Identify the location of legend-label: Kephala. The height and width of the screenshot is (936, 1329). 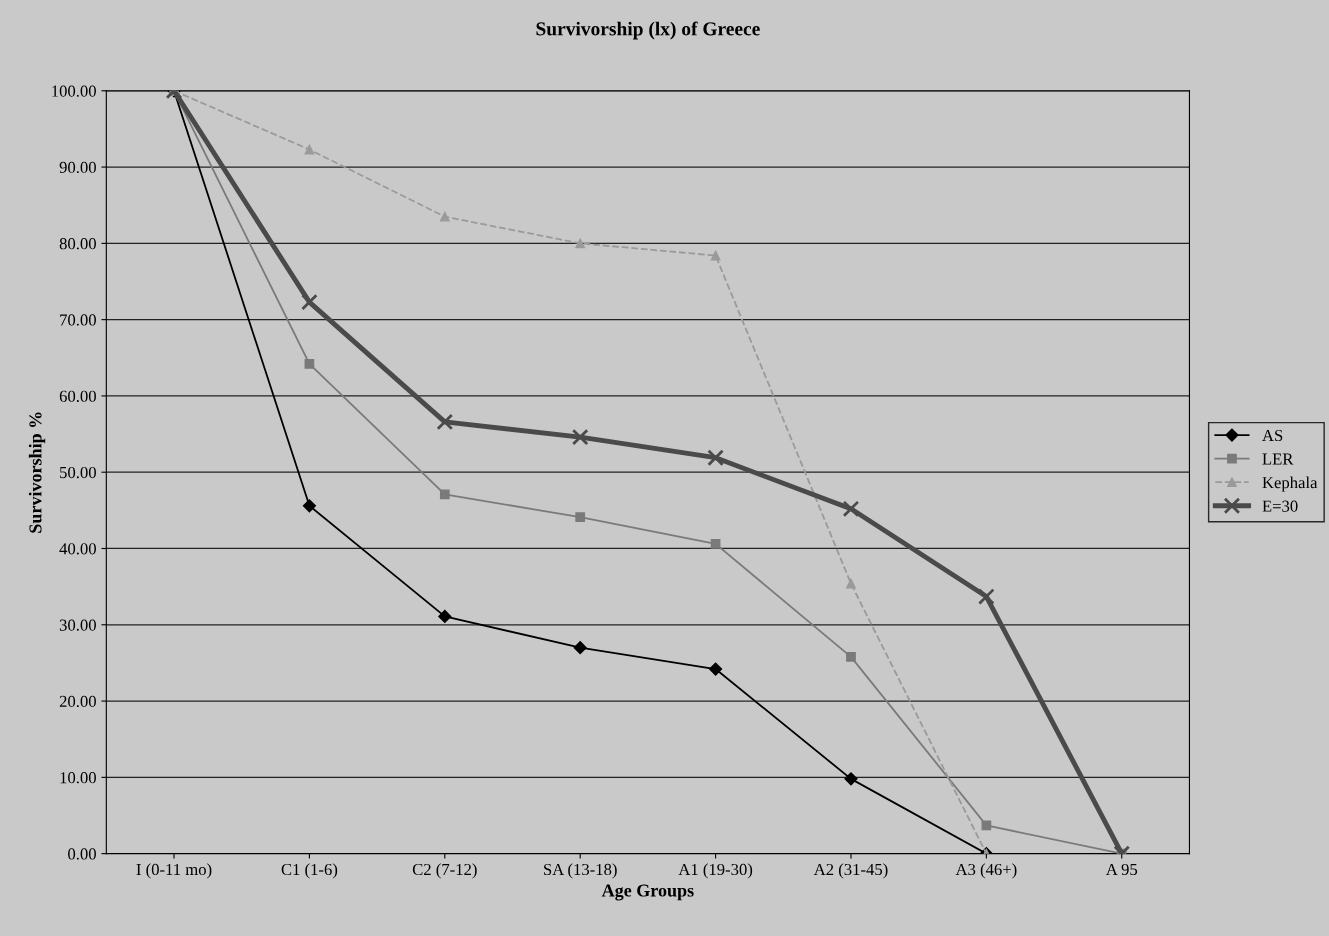
(1290, 484).